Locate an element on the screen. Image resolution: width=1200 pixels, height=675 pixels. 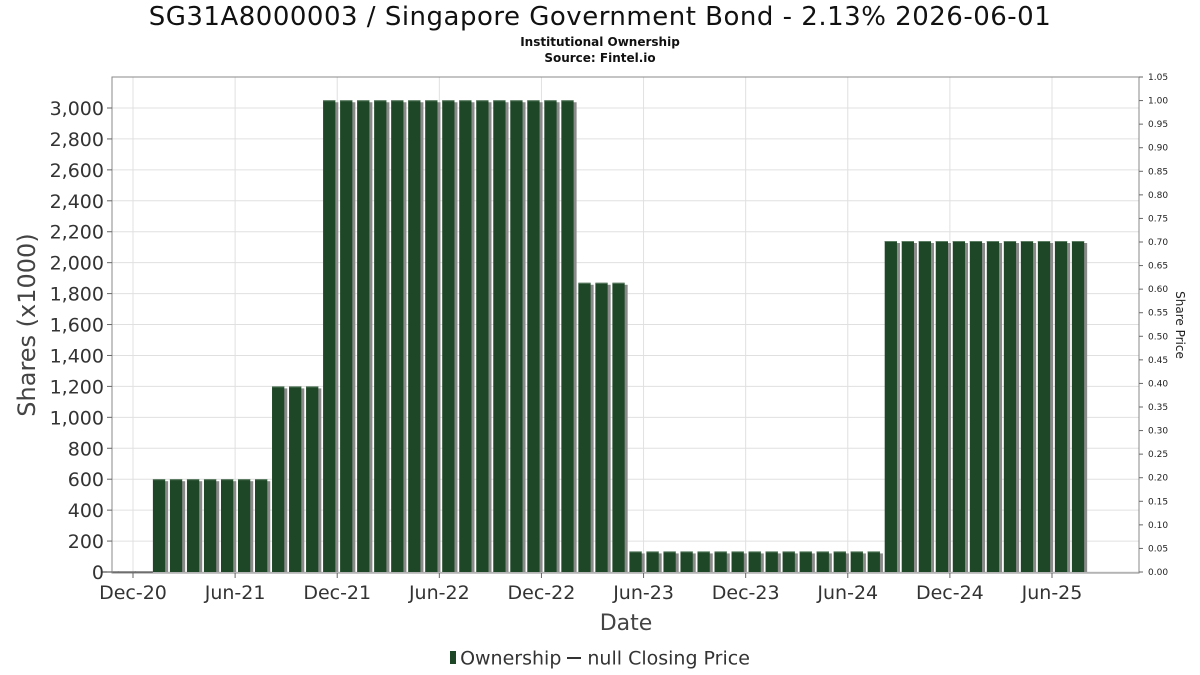
legend-price-label: null Closing Price is located at coordinates (668, 658).